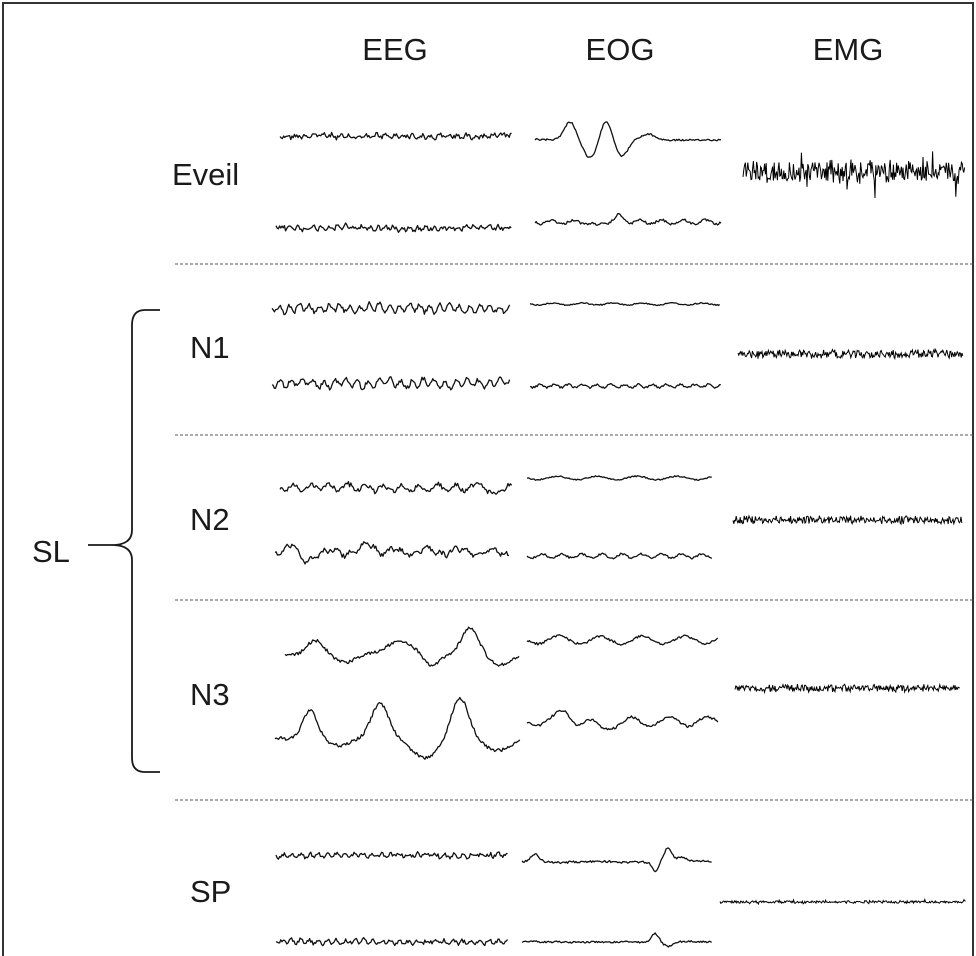 The width and height of the screenshot is (976, 956). Describe the element at coordinates (124, 541) in the screenshot. I see `sl-brace` at that location.